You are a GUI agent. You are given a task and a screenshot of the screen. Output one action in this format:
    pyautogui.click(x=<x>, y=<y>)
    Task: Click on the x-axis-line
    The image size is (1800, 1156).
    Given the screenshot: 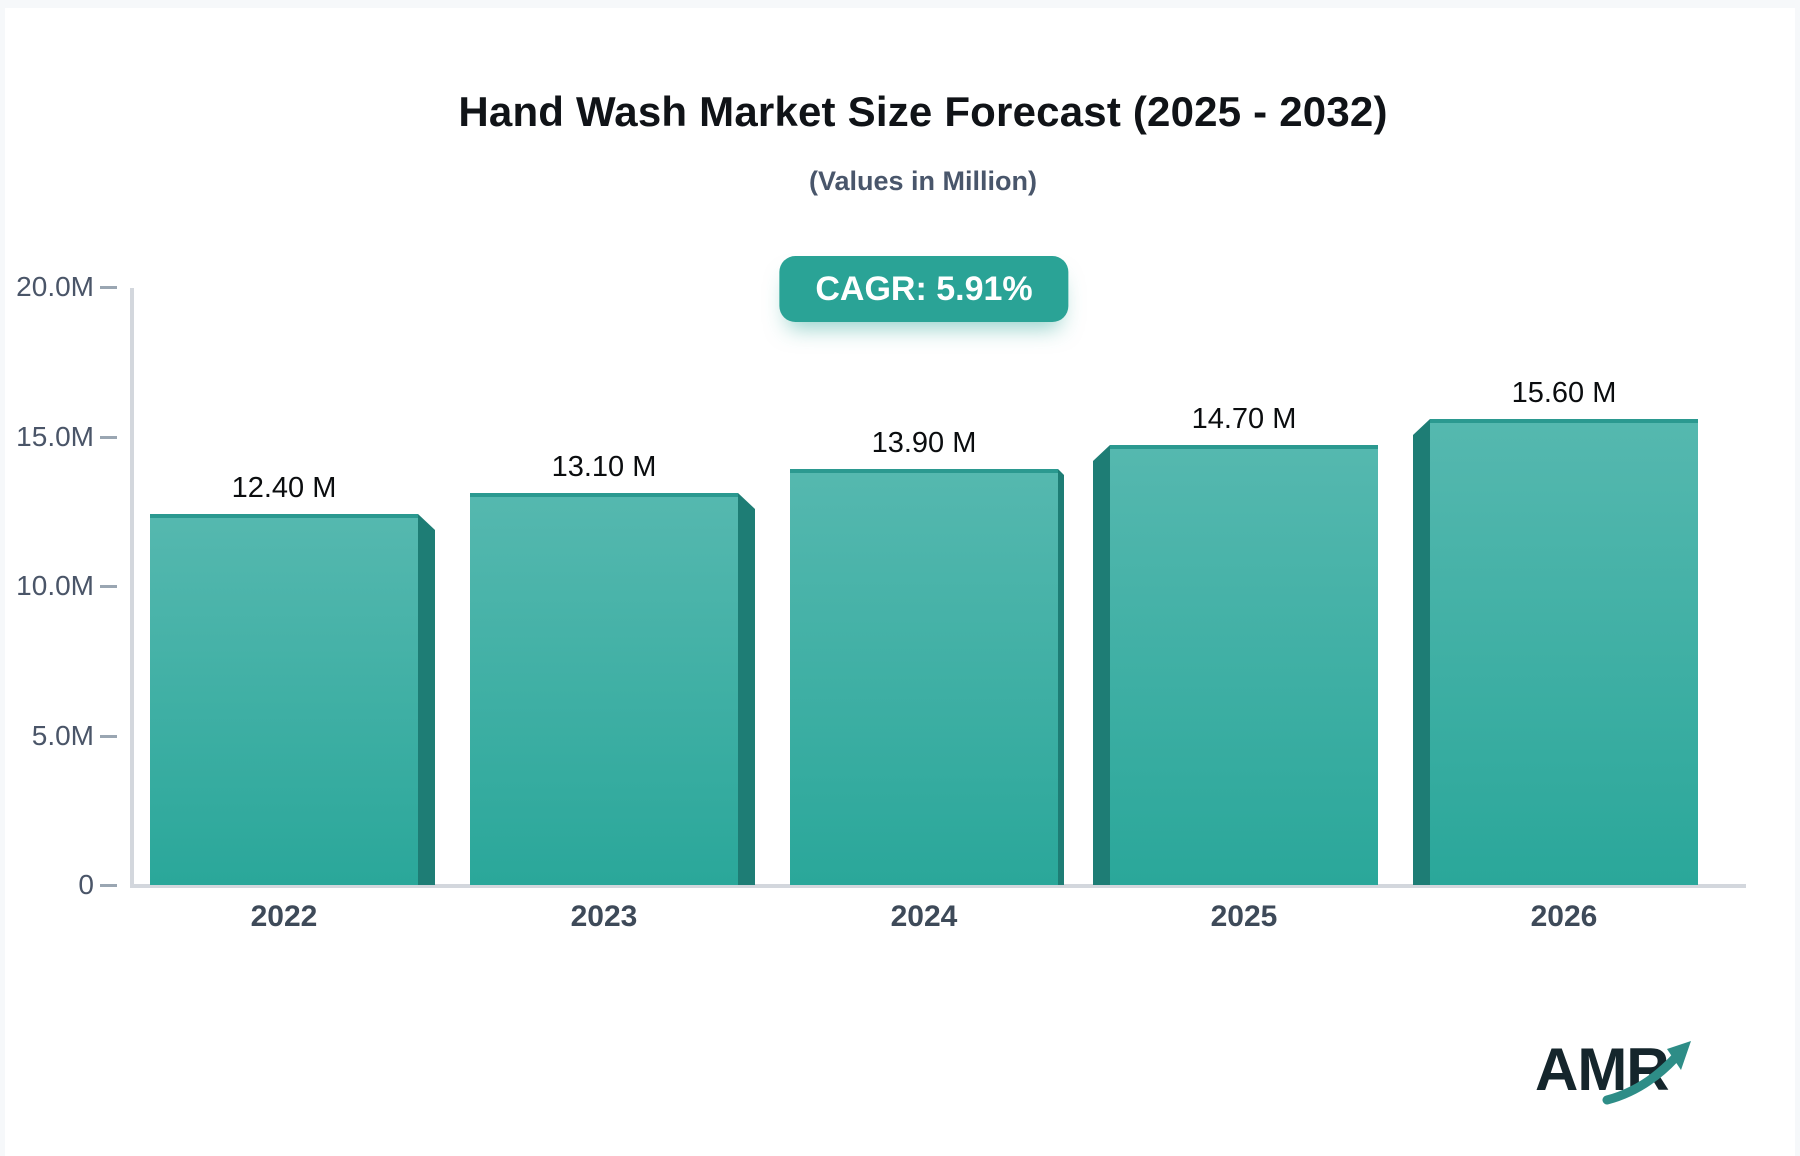 What is the action you would take?
    pyautogui.click(x=938, y=886)
    